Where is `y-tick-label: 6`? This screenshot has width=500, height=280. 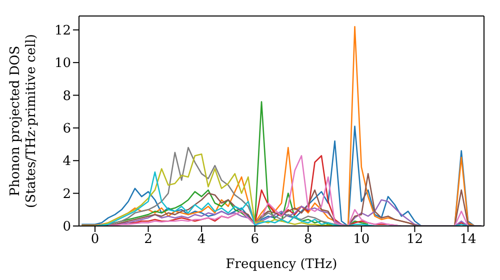 y-tick-label: 6 is located at coordinates (66, 129).